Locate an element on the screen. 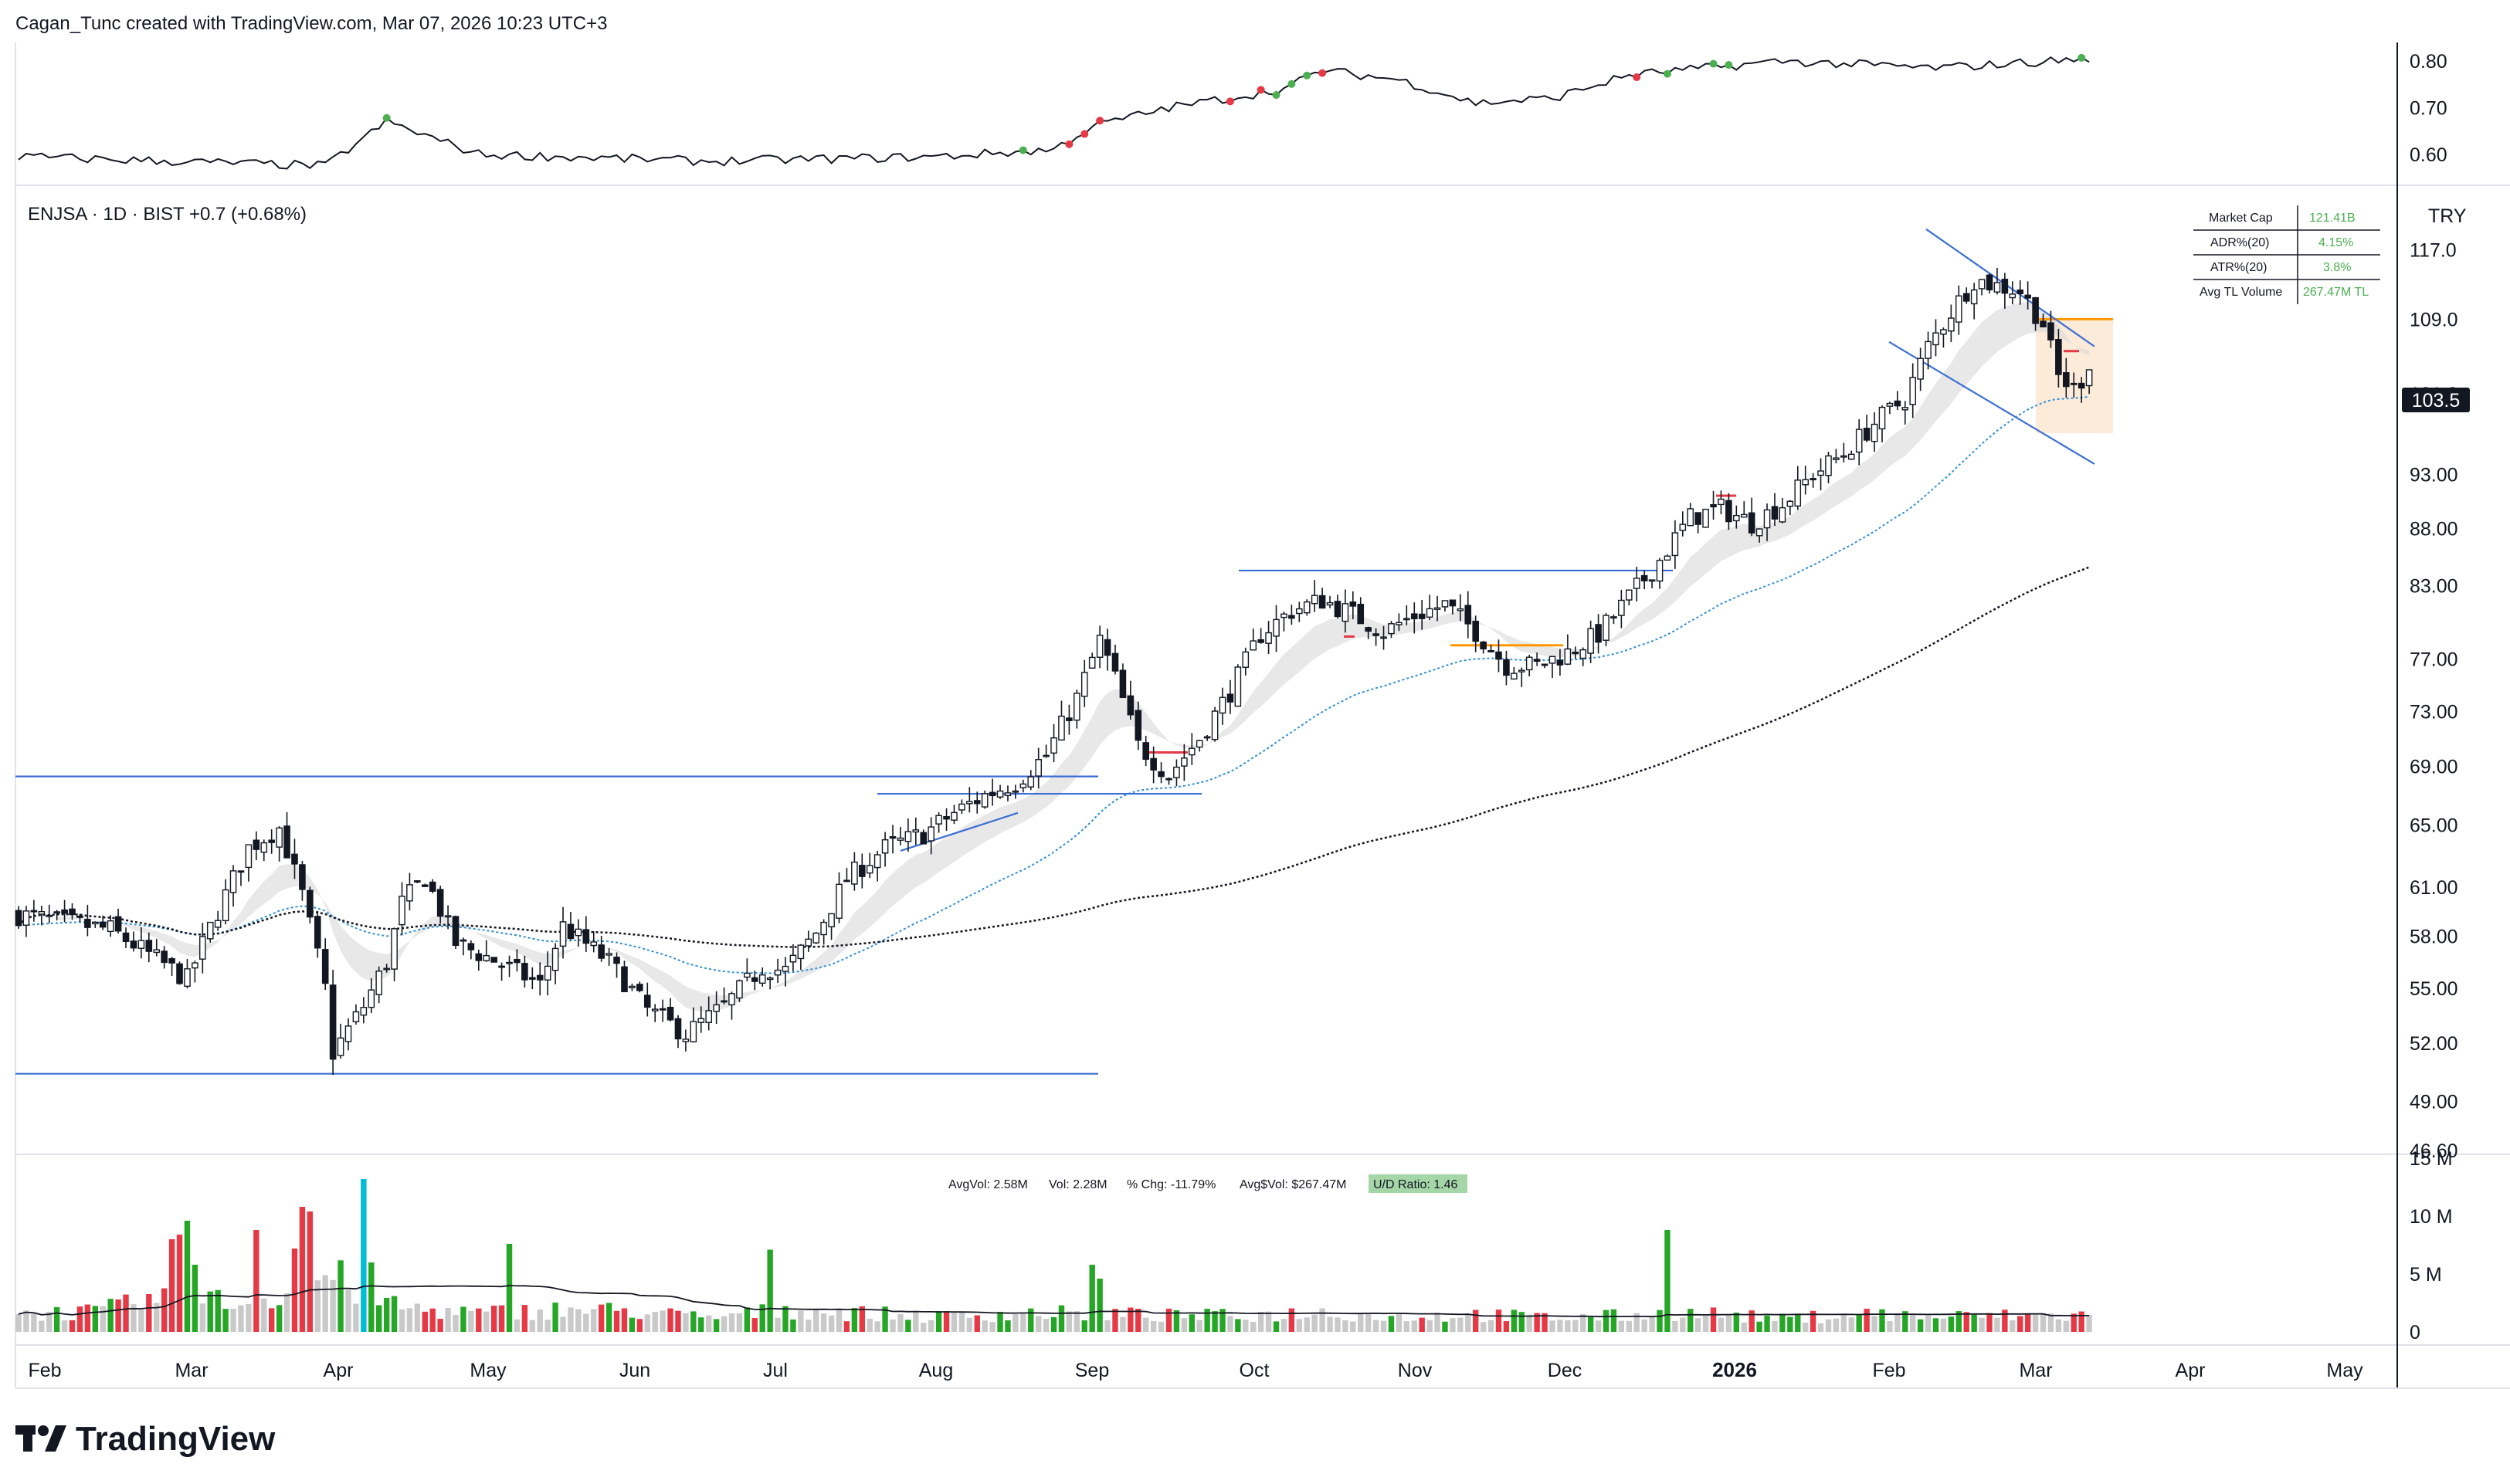  time-tick-label: 2026 is located at coordinates (1735, 1369).